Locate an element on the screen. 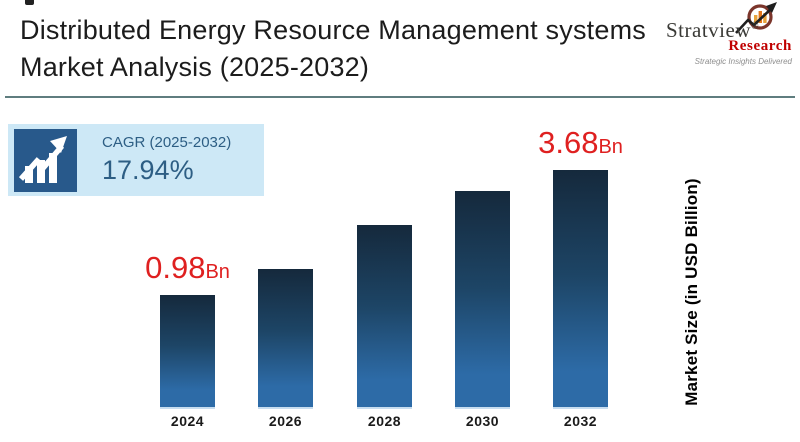  bar-group: 2030 is located at coordinates (482, 310).